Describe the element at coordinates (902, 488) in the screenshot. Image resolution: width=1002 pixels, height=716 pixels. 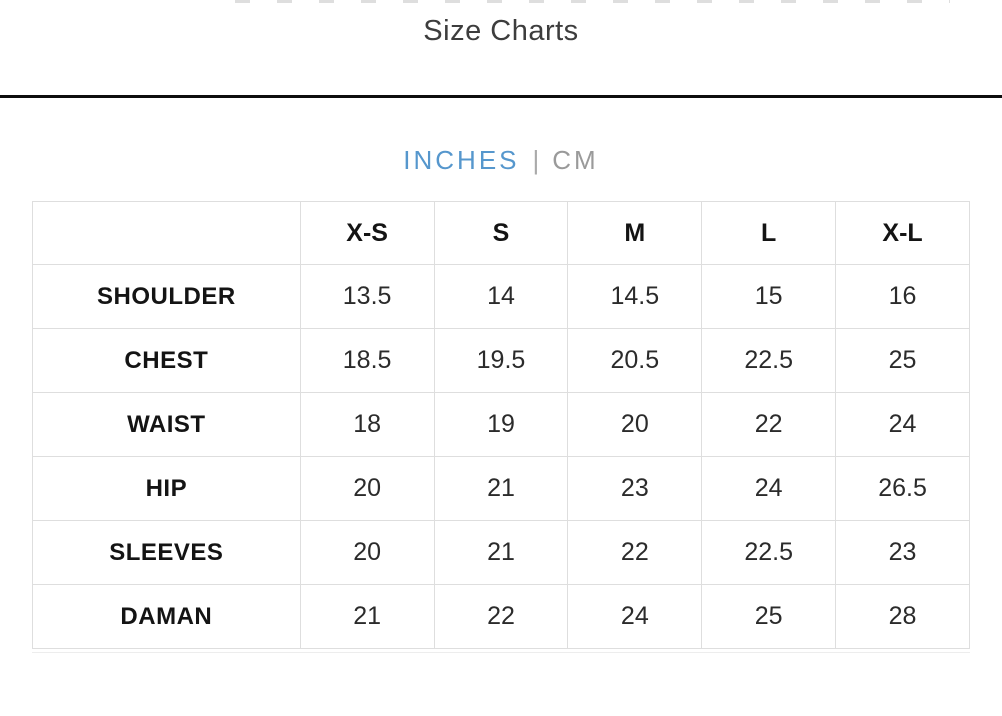
I see `size-value: 26.5` at that location.